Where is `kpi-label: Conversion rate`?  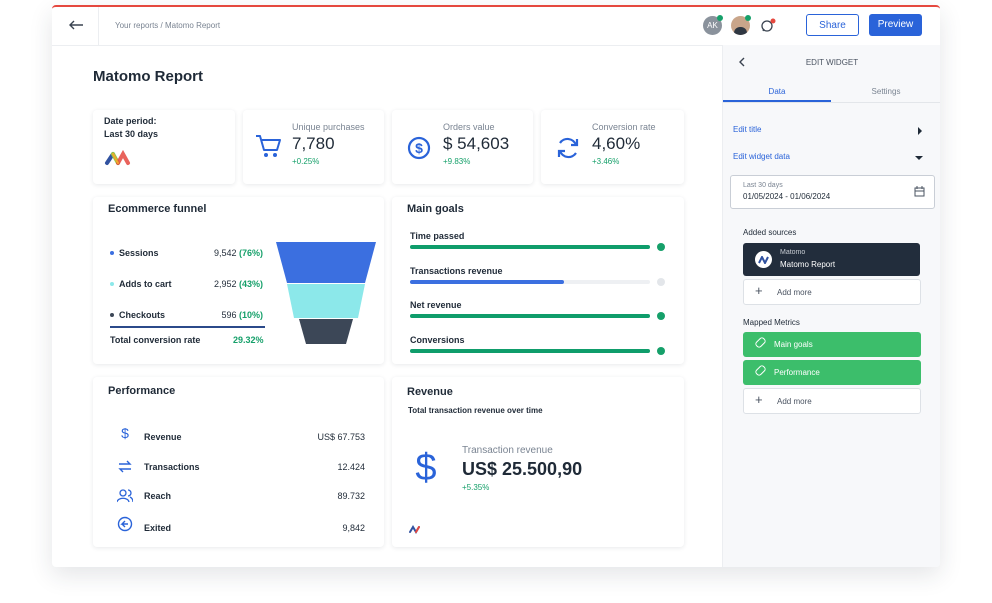
kpi-label: Conversion rate is located at coordinates (624, 127).